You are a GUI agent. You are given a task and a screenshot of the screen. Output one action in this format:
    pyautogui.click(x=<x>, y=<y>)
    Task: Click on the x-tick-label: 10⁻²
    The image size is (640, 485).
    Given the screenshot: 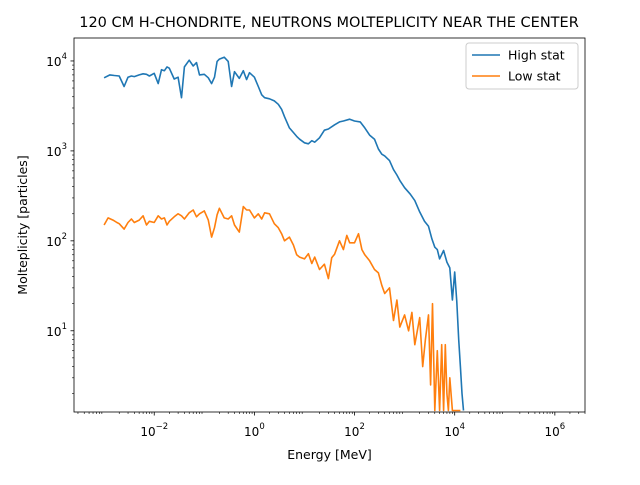 What is the action you would take?
    pyautogui.click(x=154, y=430)
    